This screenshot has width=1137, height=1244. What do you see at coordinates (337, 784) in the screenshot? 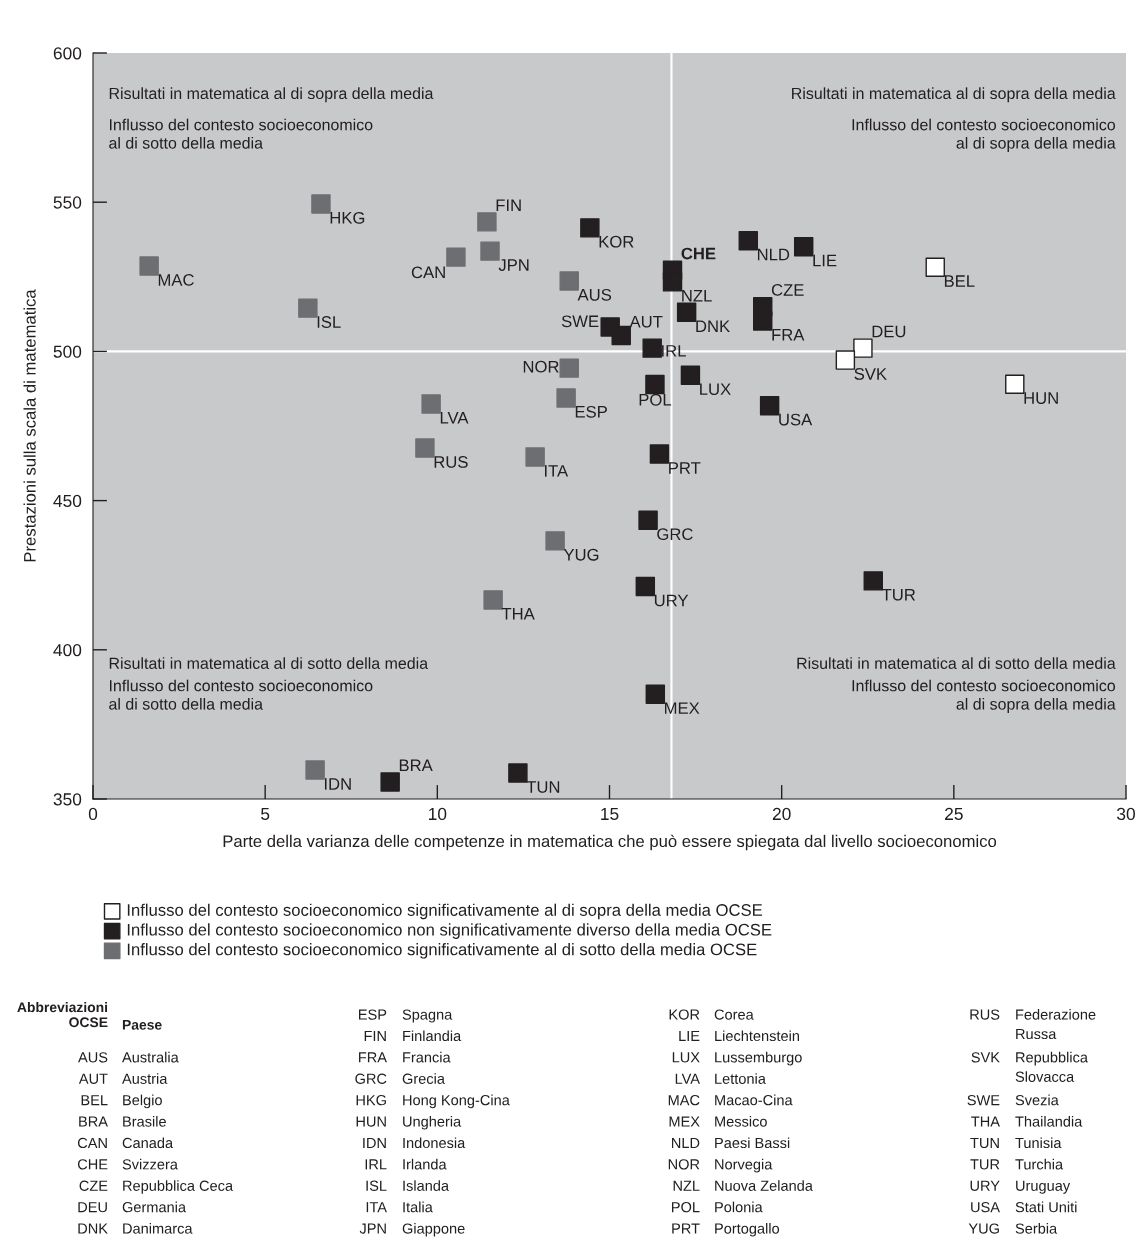
I see `annotation: IDN` at bounding box center [337, 784].